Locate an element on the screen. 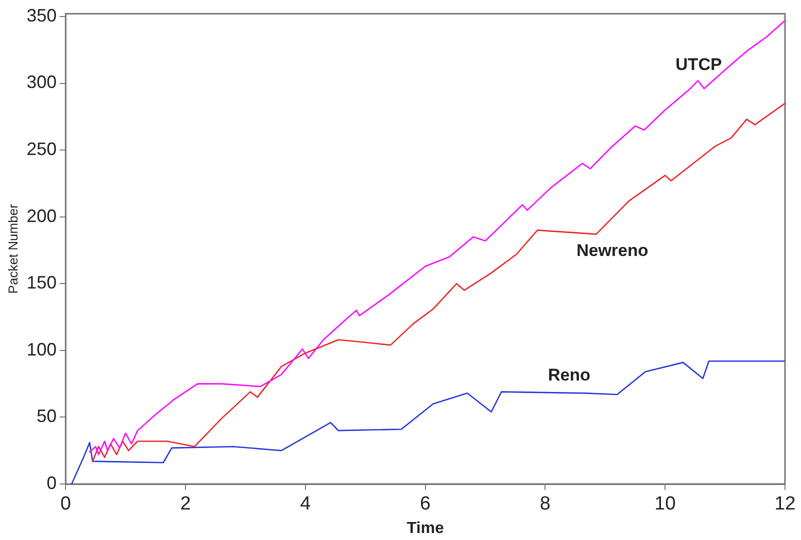  y-tick-label: 250 is located at coordinates (41, 149).